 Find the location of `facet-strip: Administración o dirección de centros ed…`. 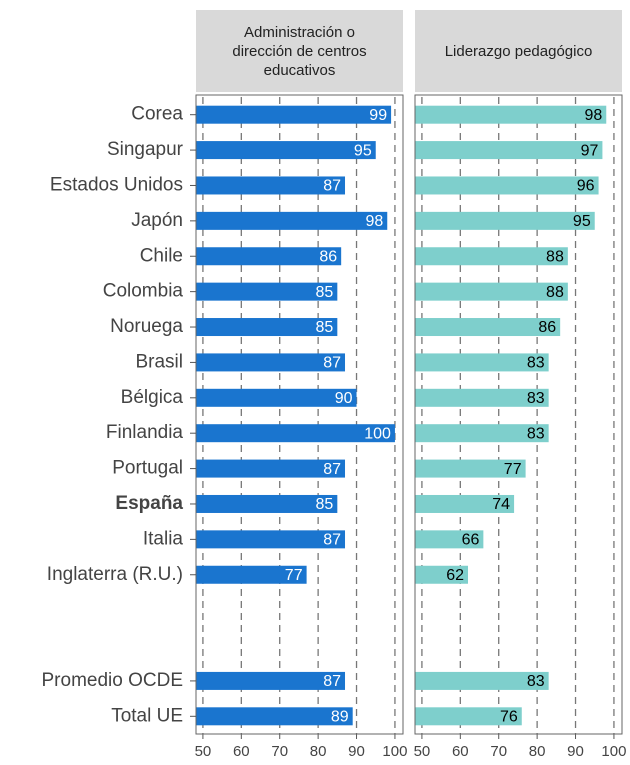

facet-strip: Administración o dirección de centros ed… is located at coordinates (299, 51).